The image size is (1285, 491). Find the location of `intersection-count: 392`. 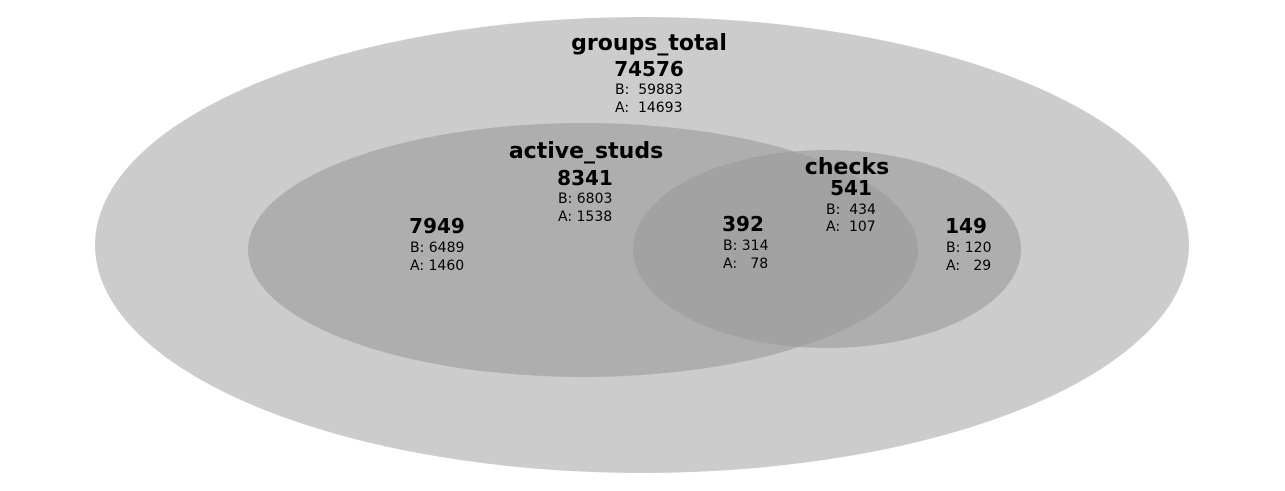

intersection-count: 392 is located at coordinates (743, 224).